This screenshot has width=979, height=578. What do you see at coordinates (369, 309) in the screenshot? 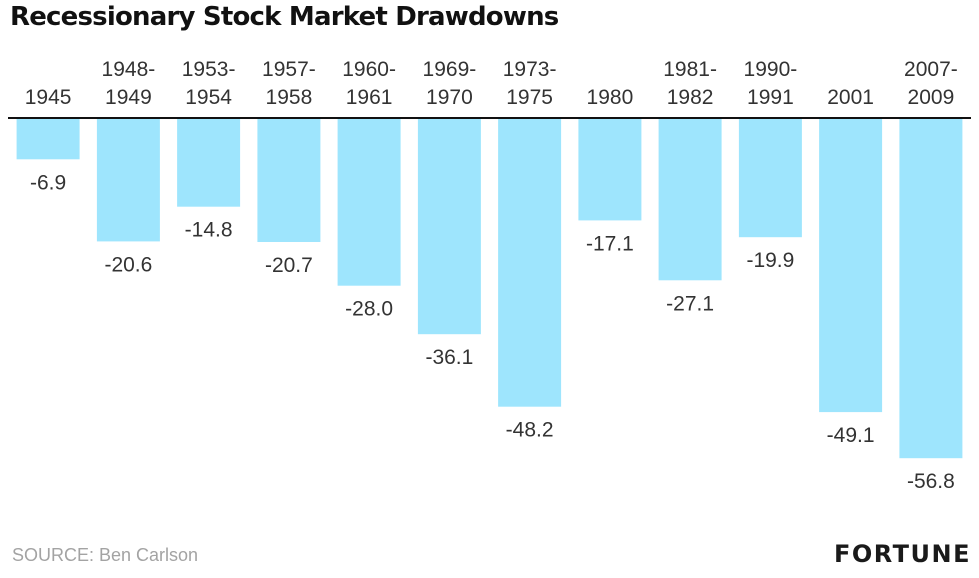
I see `value-label-4: -28.0` at bounding box center [369, 309].